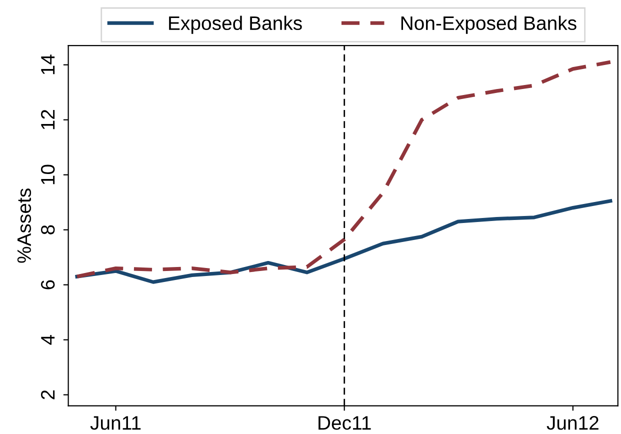  What do you see at coordinates (488, 25) in the screenshot?
I see `legend-label: Non-Exposed Banks` at bounding box center [488, 25].